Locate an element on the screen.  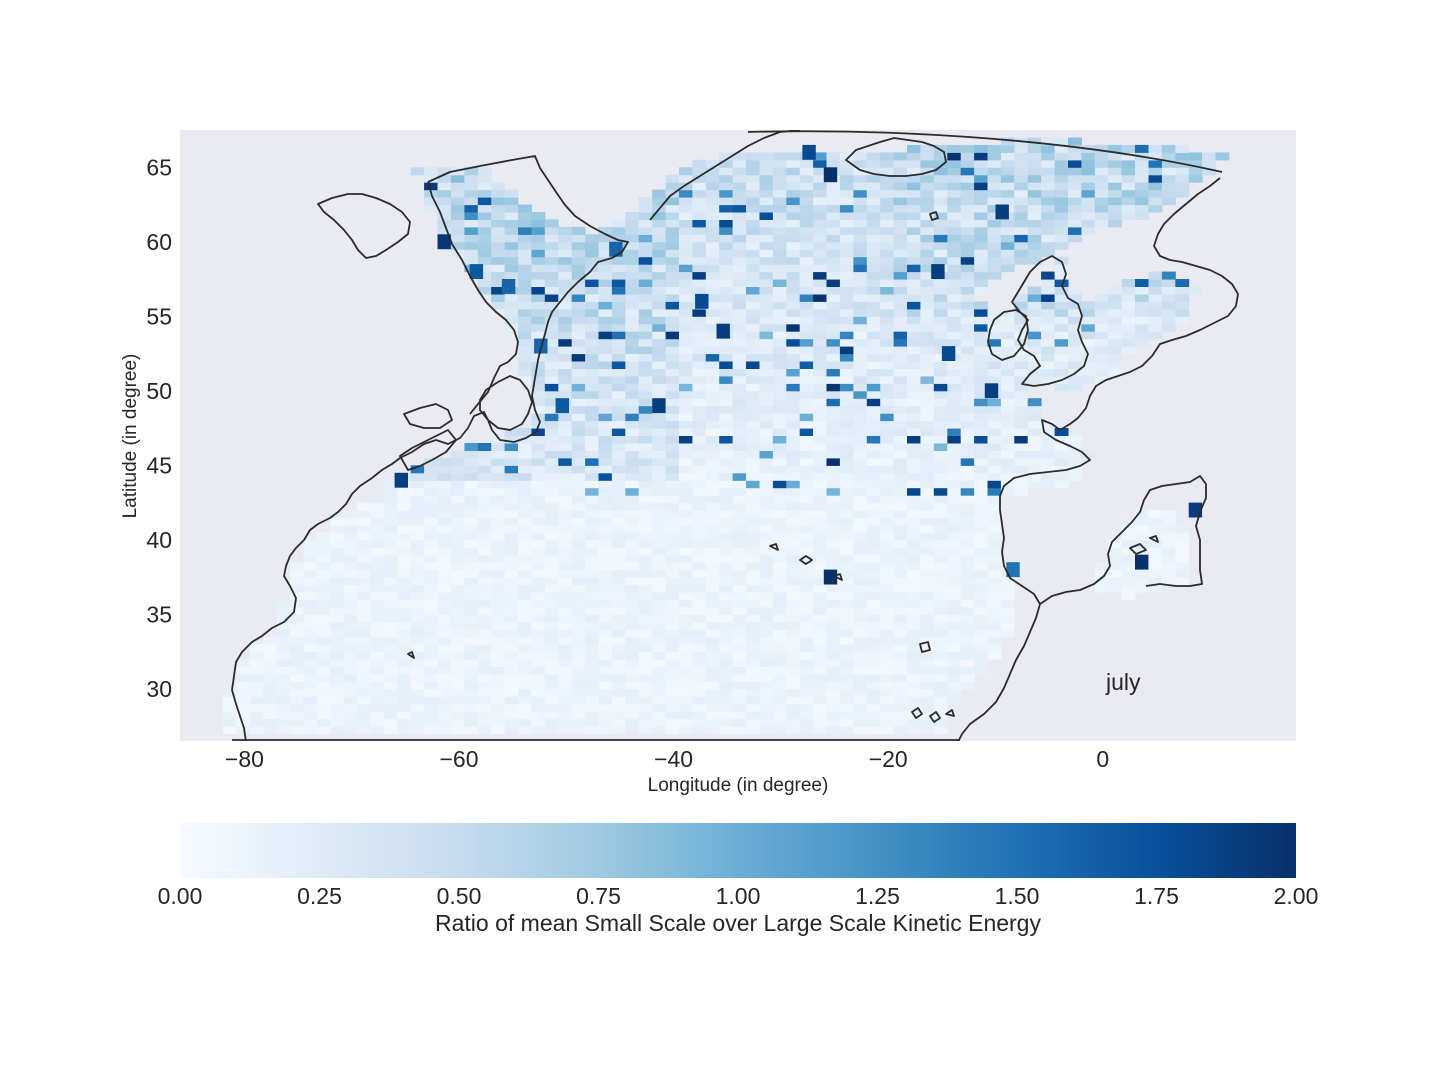
x-tick-label: −20 is located at coordinates (888, 759).